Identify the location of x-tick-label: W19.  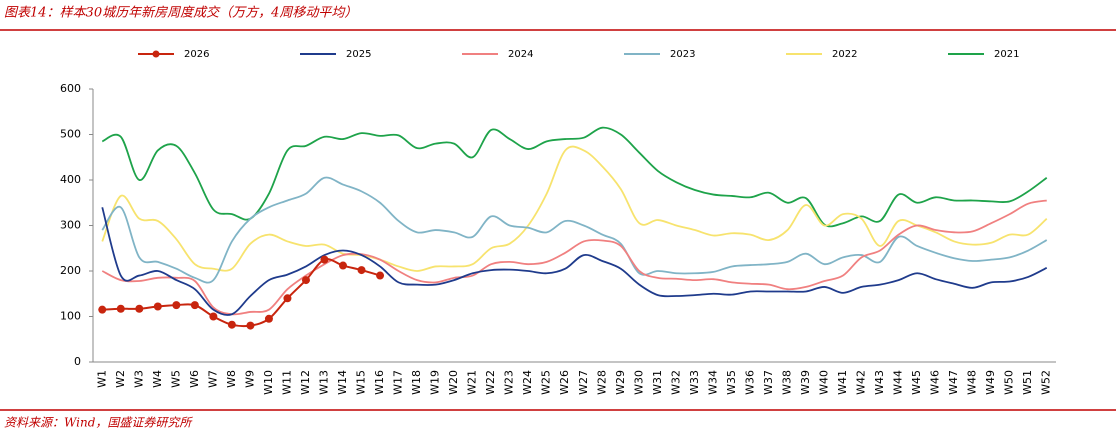
(435, 382).